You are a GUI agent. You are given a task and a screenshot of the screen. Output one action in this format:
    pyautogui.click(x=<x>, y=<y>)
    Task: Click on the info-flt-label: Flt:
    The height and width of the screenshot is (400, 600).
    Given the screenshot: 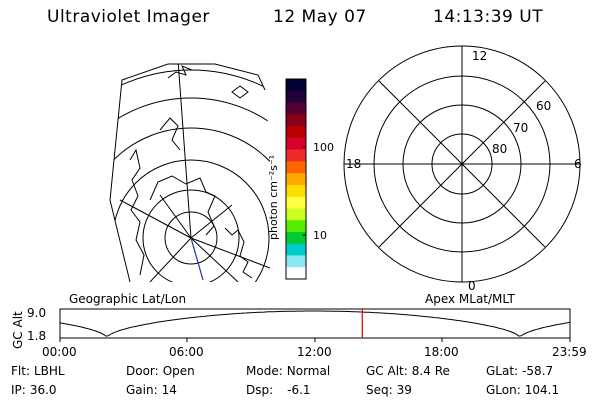 What is the action you would take?
    pyautogui.click(x=20, y=371)
    